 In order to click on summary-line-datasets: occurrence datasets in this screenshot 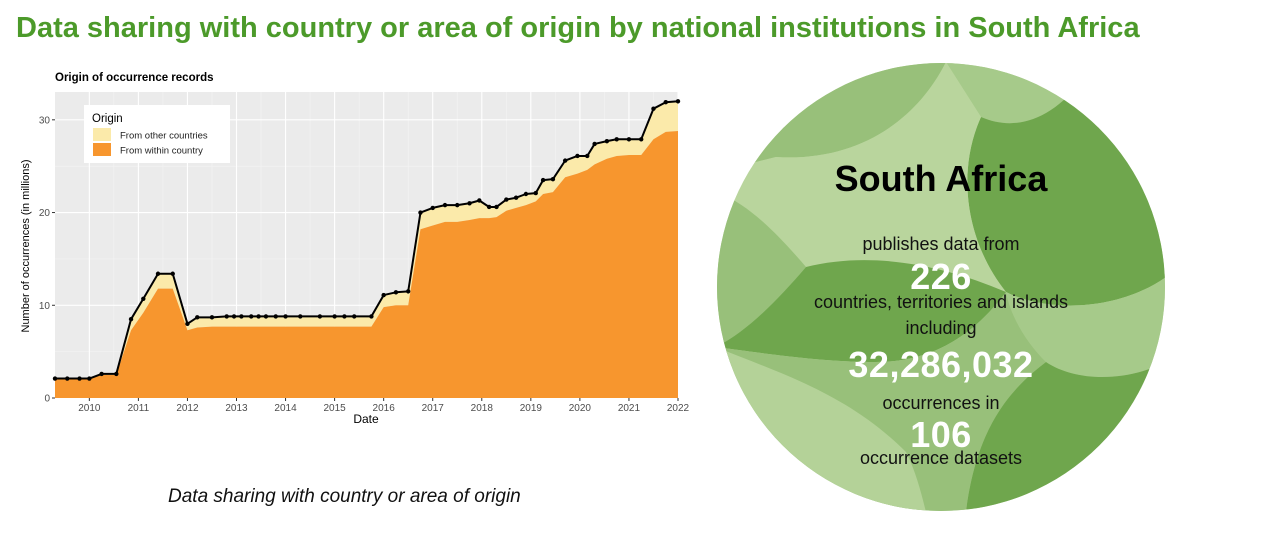, I will do `click(941, 458)`.